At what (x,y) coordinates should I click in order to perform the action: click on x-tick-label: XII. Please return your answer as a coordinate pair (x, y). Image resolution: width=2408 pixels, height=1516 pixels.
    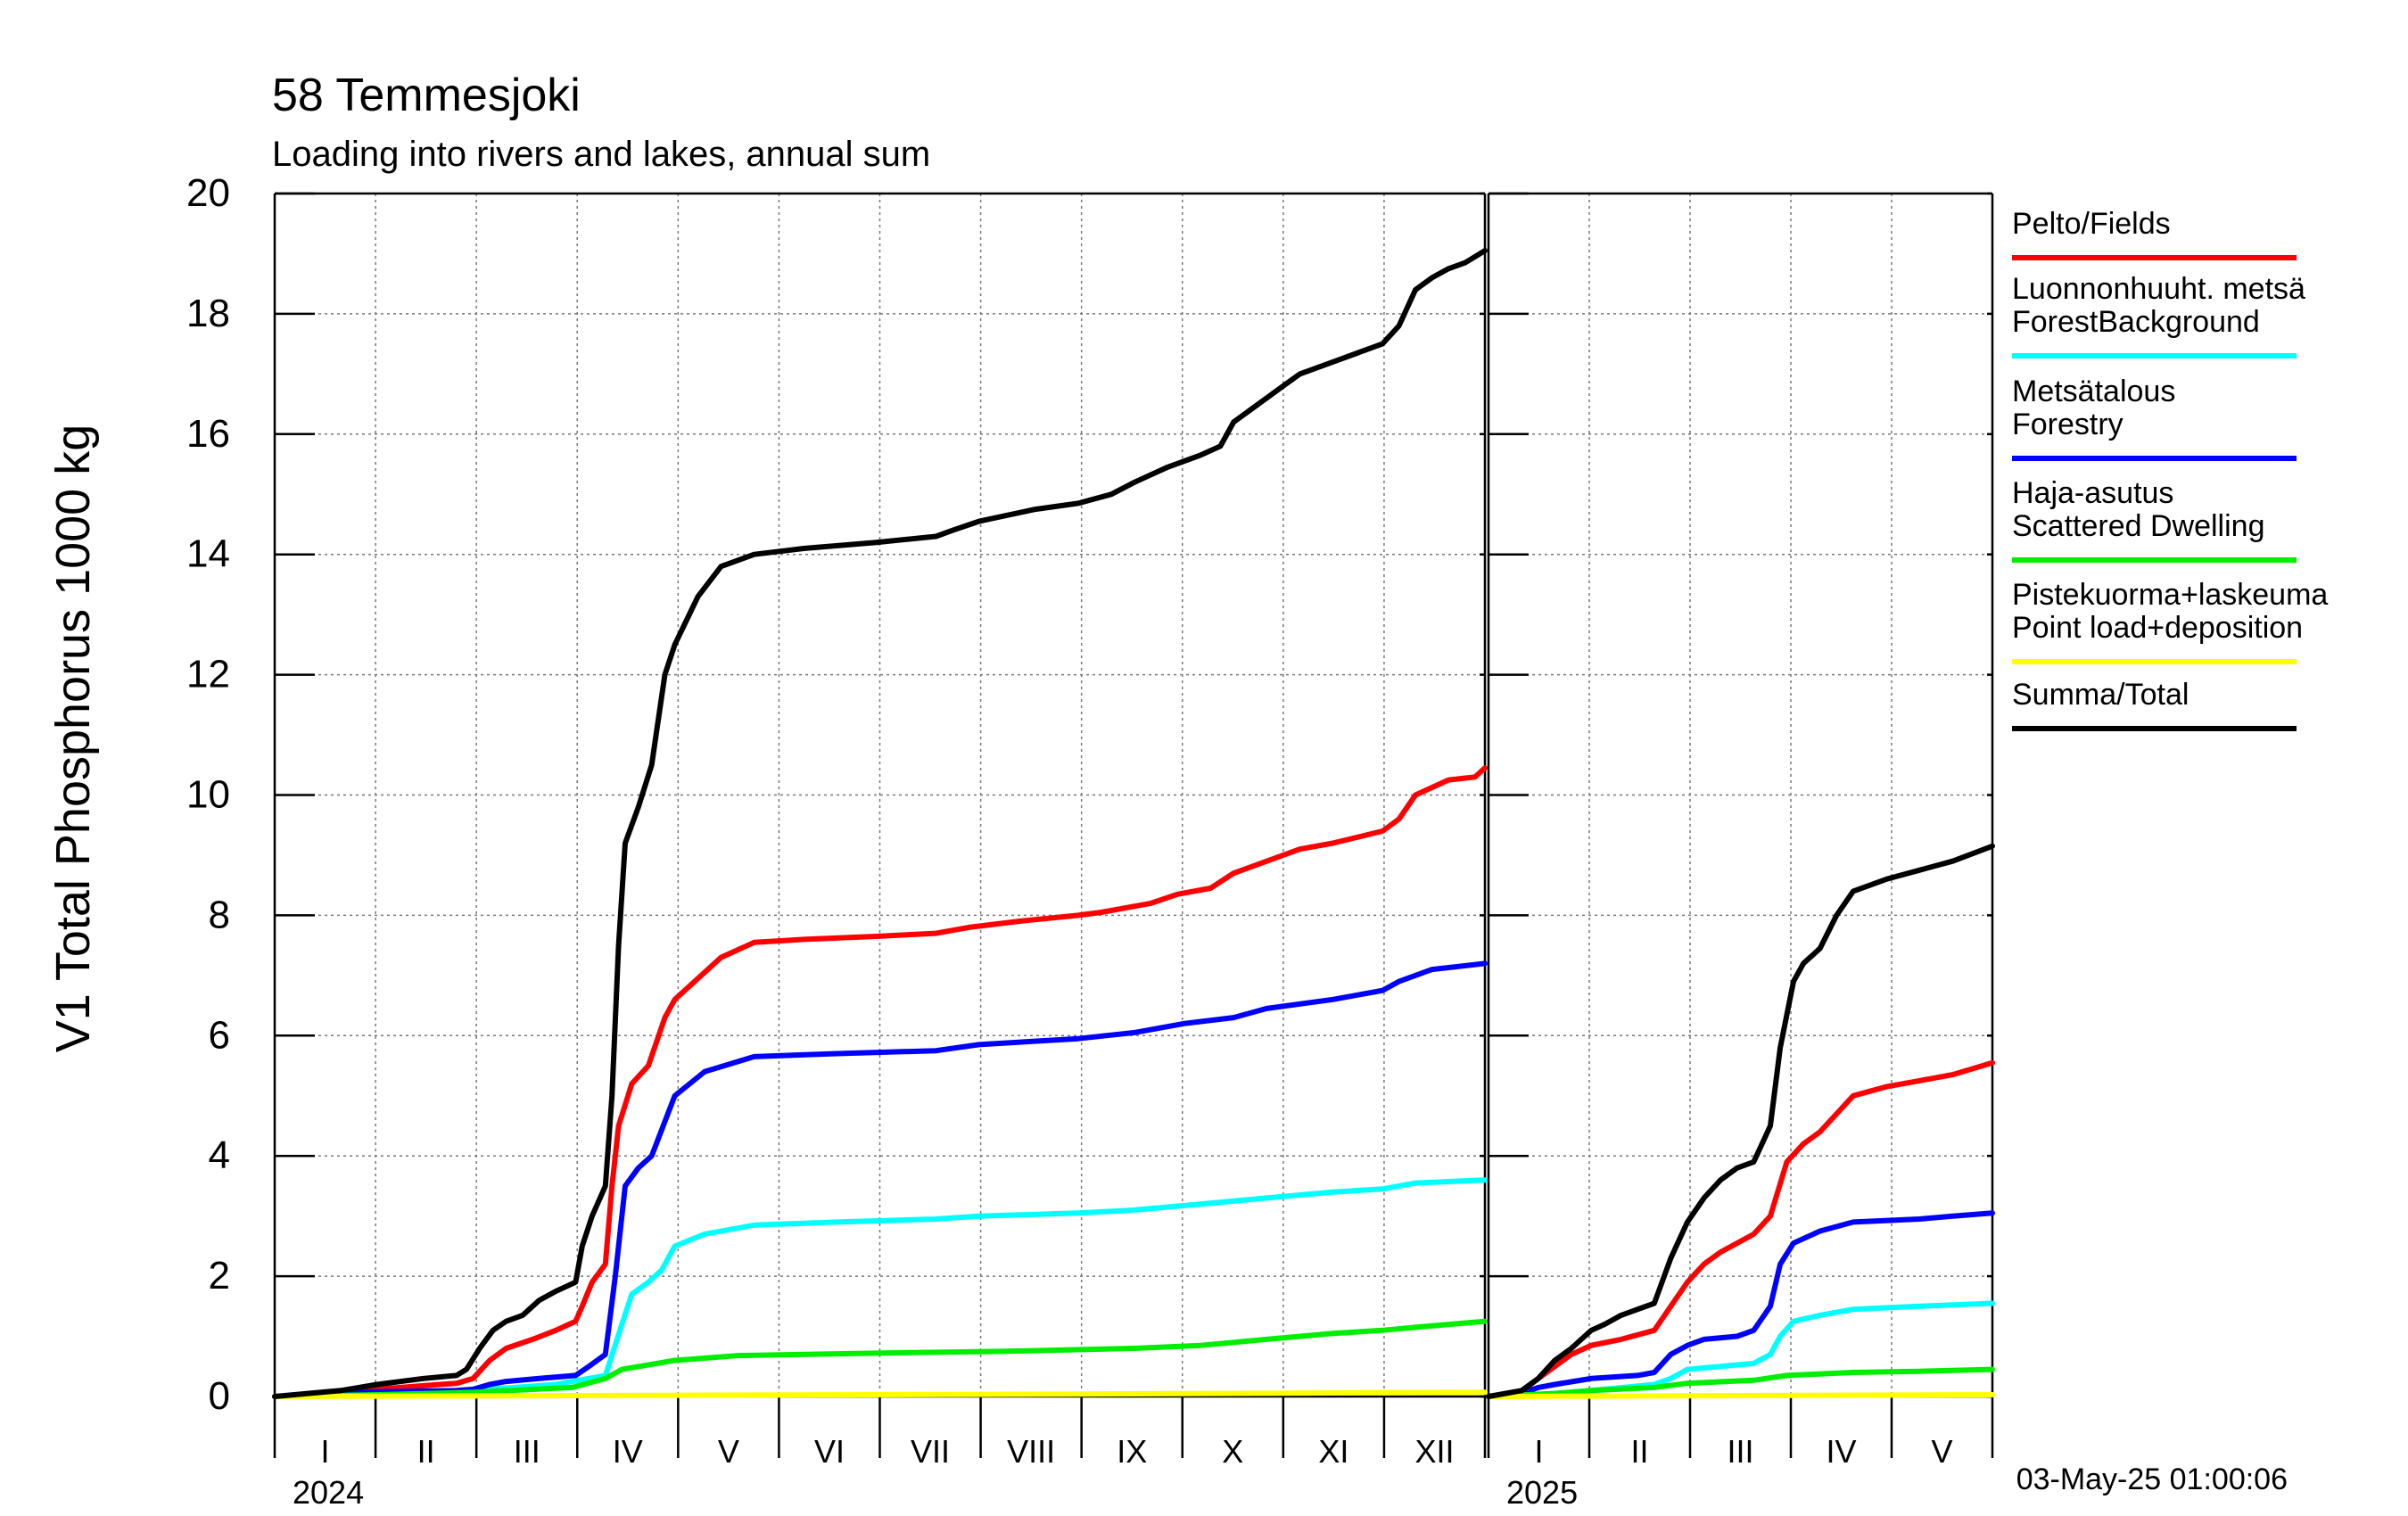
    Looking at the image, I should click on (1434, 1451).